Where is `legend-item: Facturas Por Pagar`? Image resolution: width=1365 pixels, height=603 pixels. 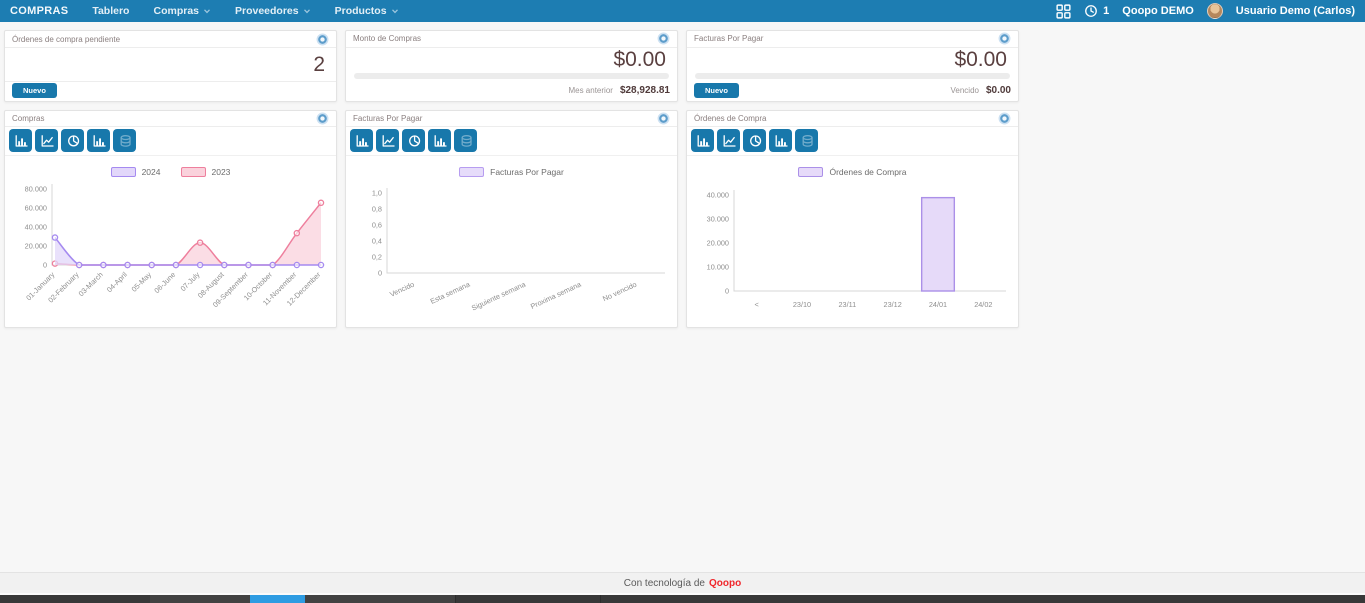 legend-item: Facturas Por Pagar is located at coordinates (511, 172).